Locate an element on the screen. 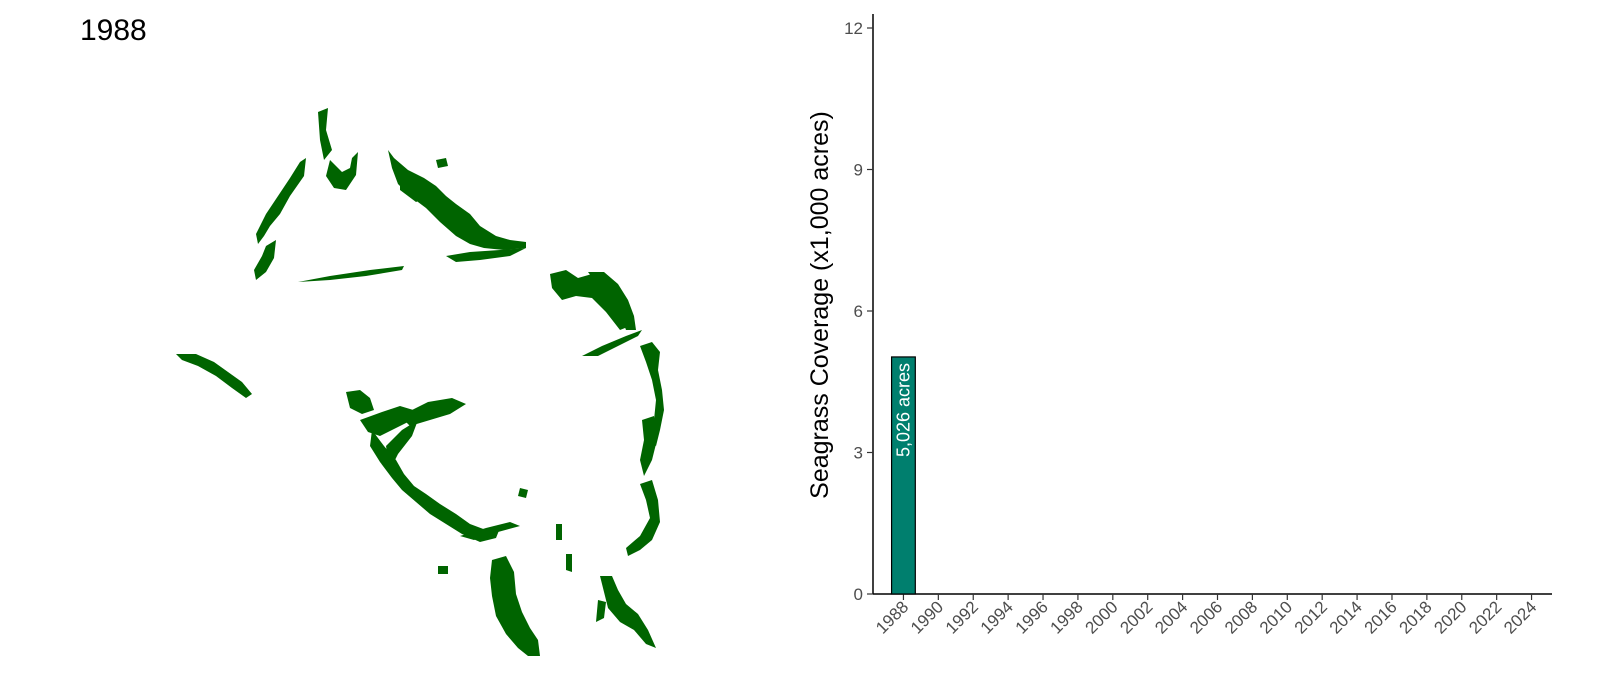 The height and width of the screenshot is (700, 1600). y-tick-label: 0 is located at coordinates (858, 594).